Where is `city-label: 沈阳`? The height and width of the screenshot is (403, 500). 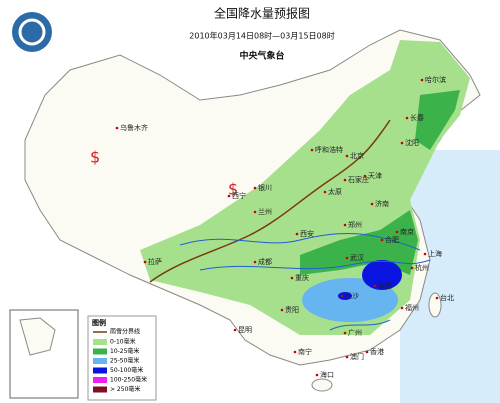 city-label: 沈阳 is located at coordinates (412, 142).